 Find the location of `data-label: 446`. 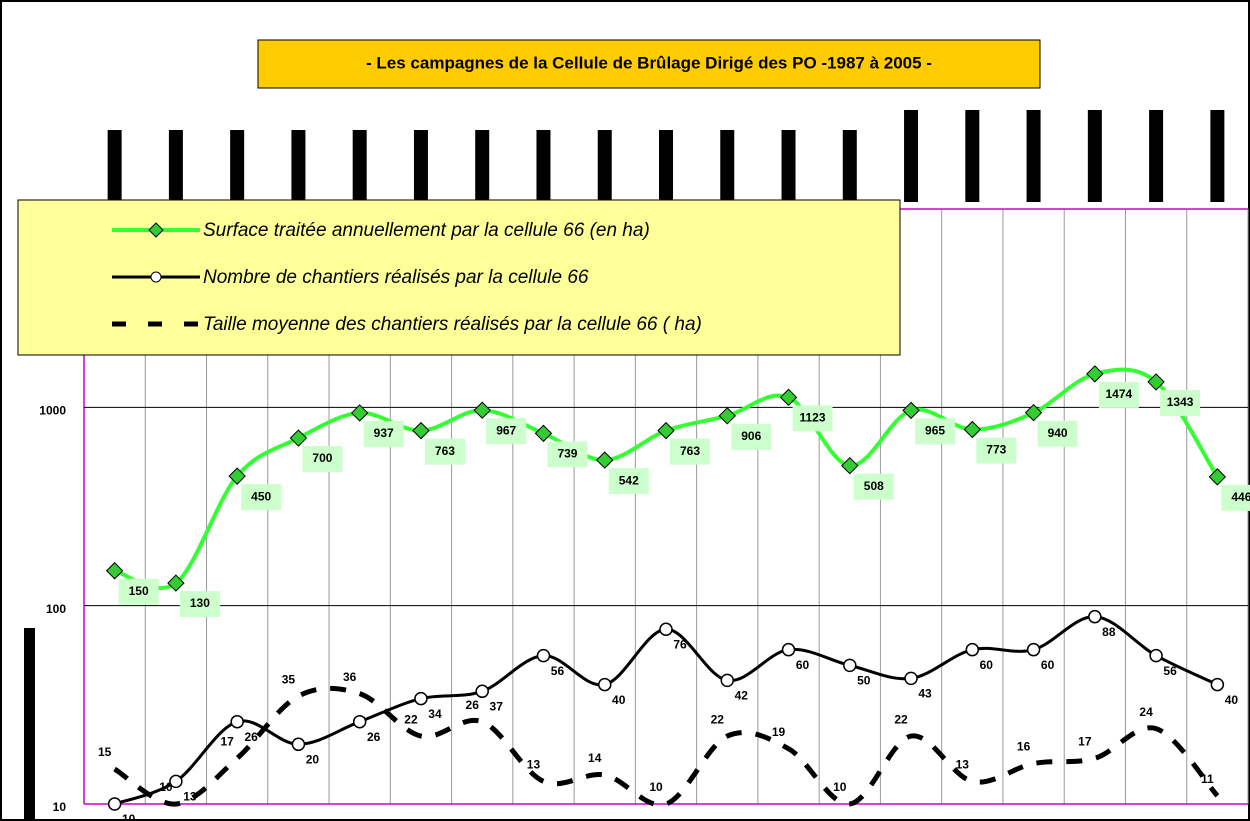

data-label: 446 is located at coordinates (1240, 497).